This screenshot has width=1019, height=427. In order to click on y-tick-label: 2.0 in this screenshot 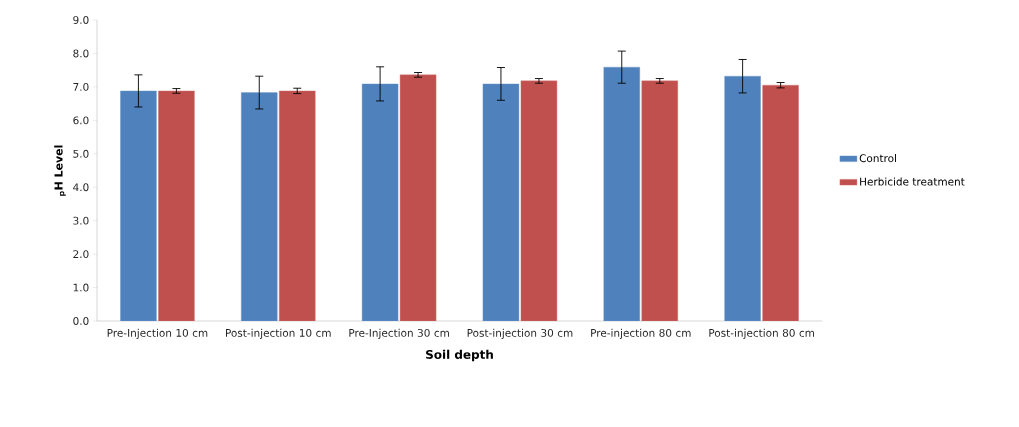, I will do `click(81, 254)`.